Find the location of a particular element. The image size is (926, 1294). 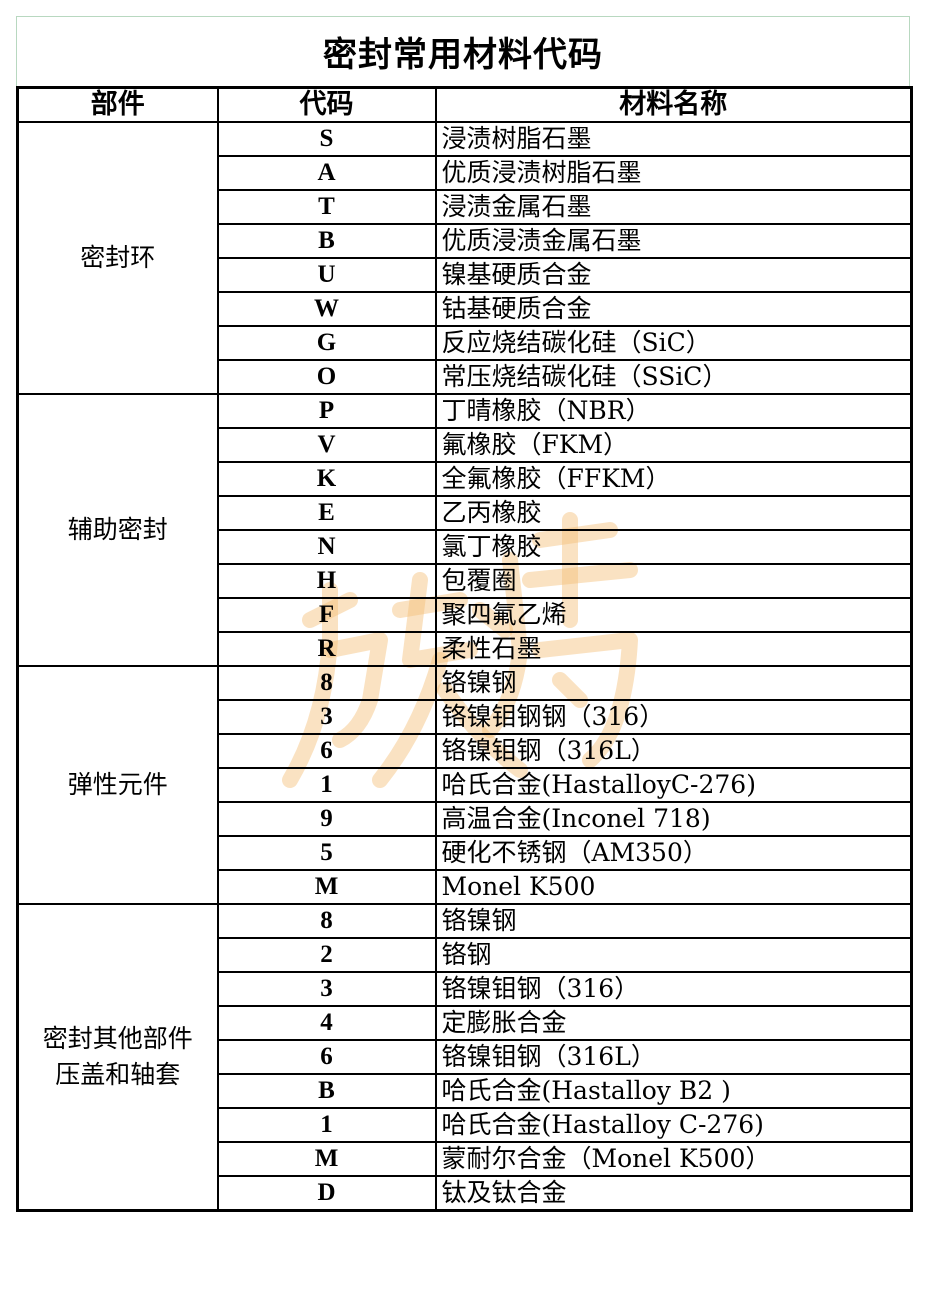

material-name-cell: 聚四氟乙烯 is located at coordinates (673, 615).